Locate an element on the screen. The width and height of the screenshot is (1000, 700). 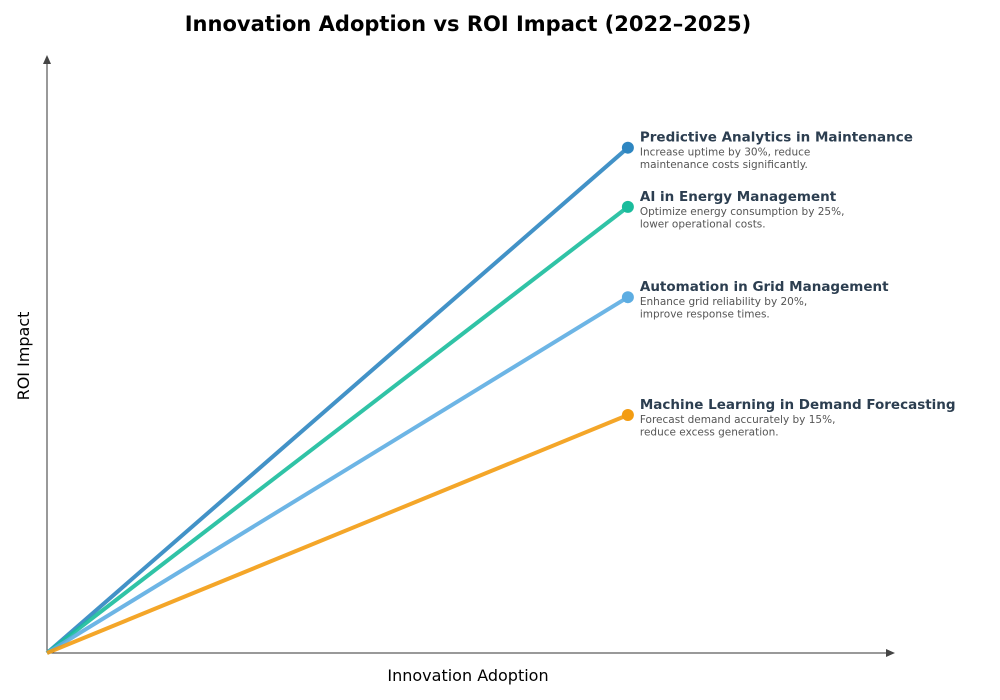
y-axis-label: ROI Impact is located at coordinates (23, 356).